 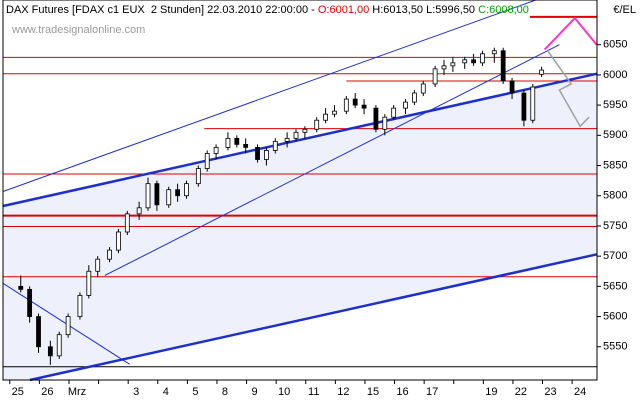 I want to click on y-tick-label: 5900, so click(x=615, y=135).